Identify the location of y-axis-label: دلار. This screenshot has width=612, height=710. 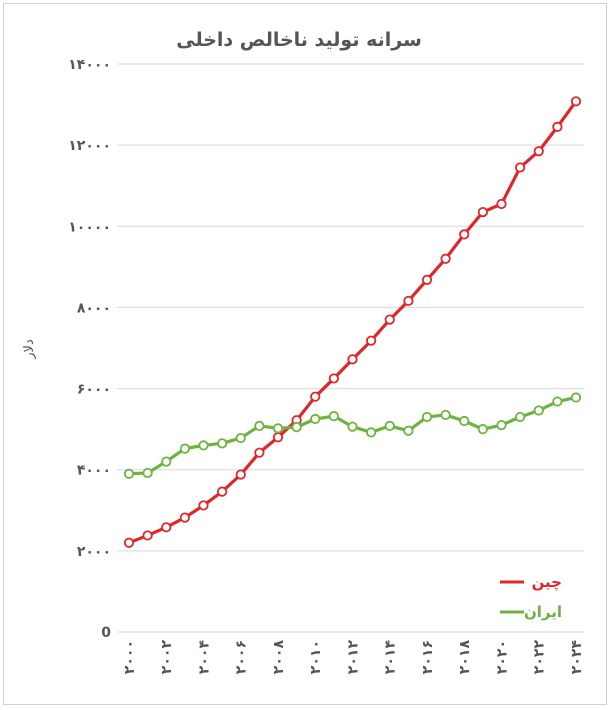
(29, 349).